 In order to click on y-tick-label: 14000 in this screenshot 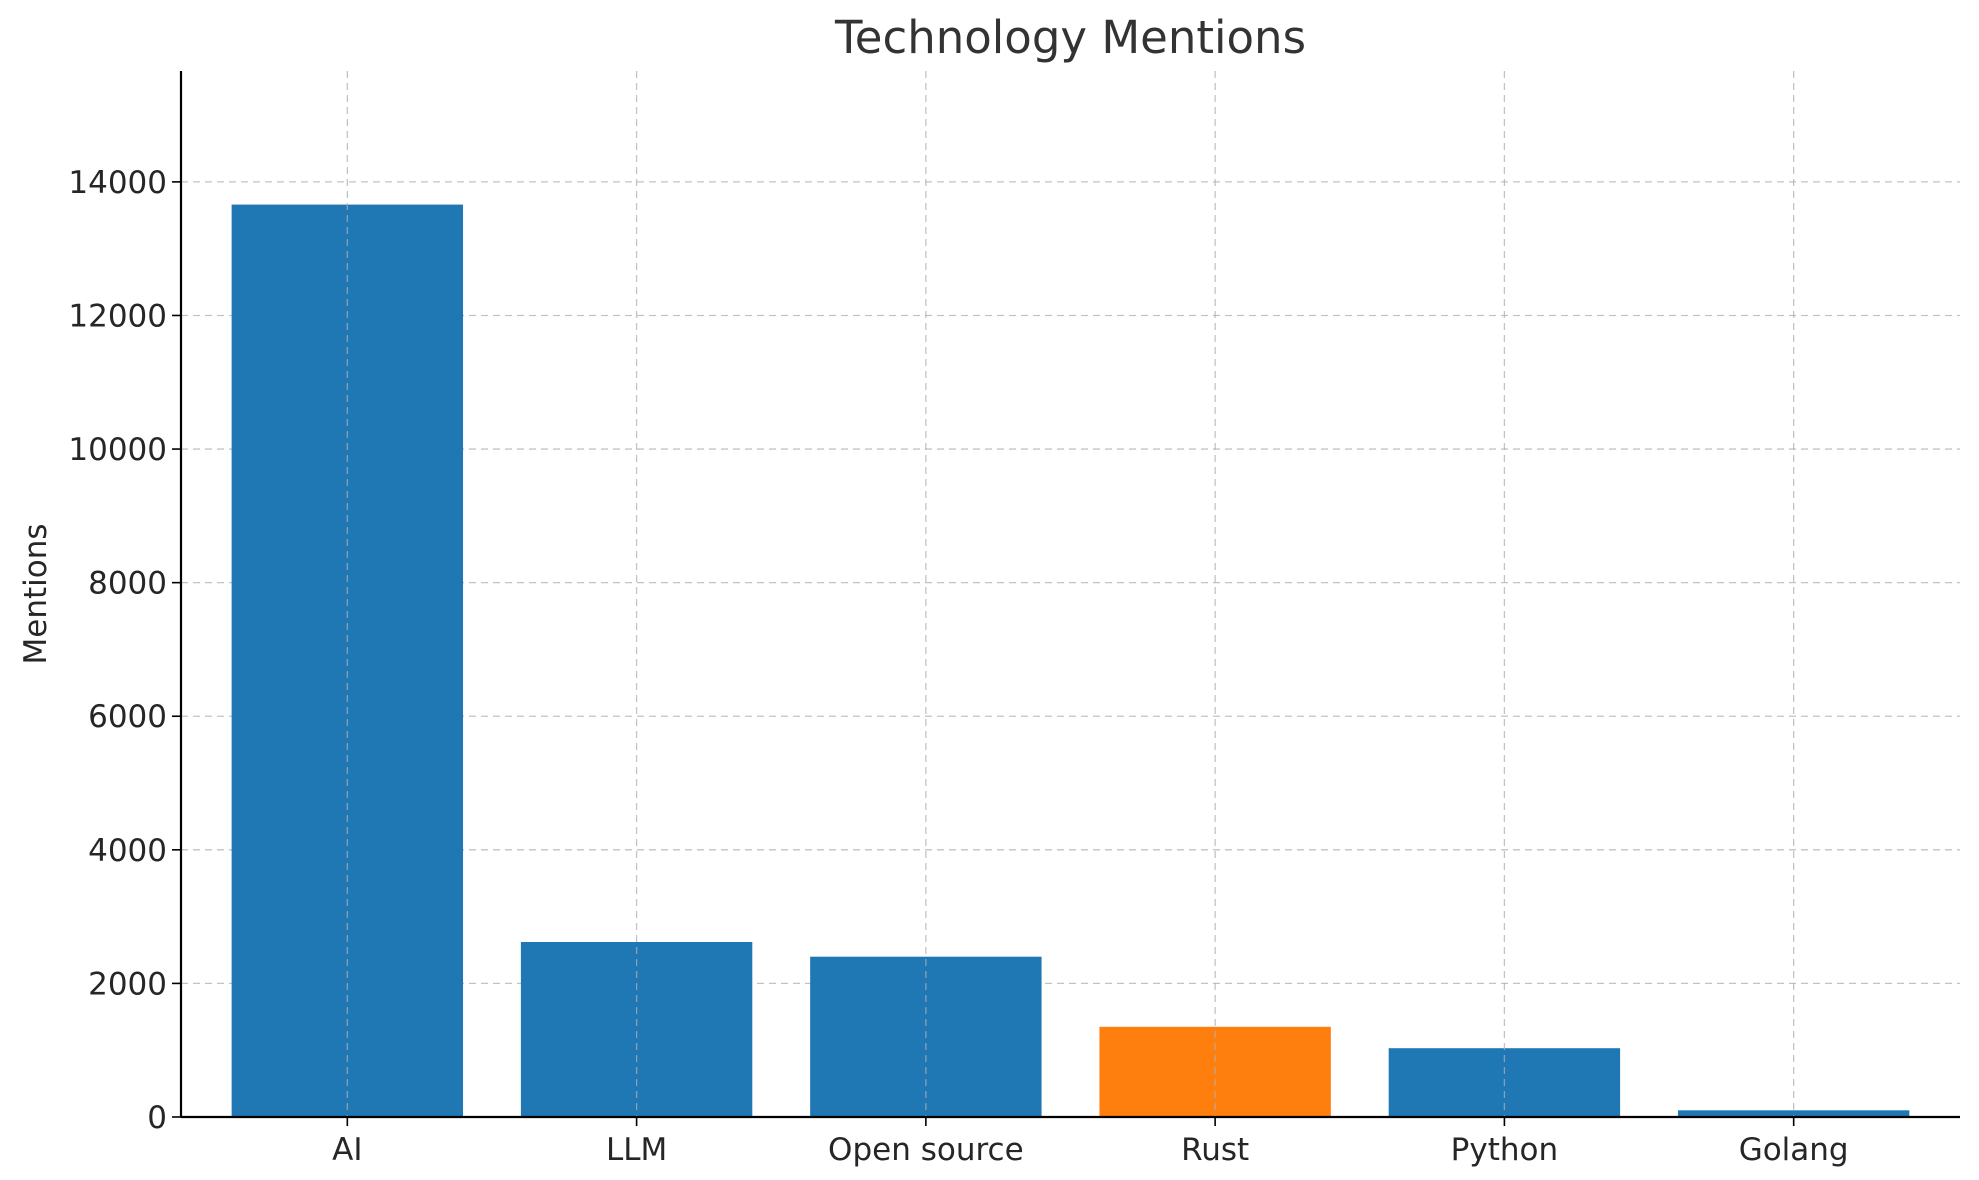, I will do `click(117, 183)`.